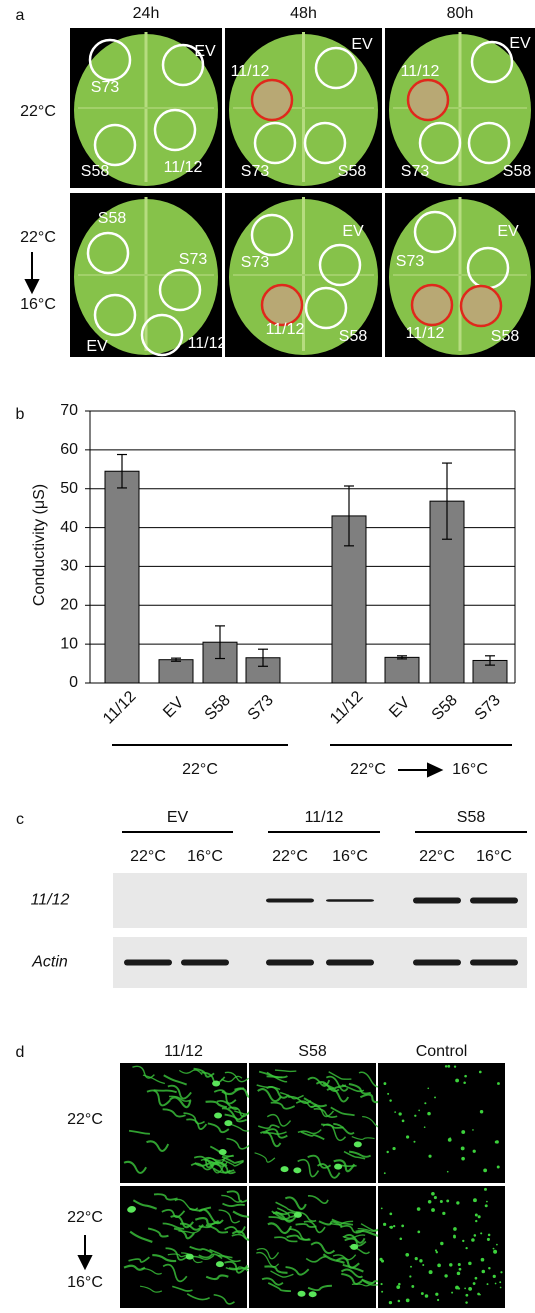  I want to click on column-label: 24h, so click(146, 13).